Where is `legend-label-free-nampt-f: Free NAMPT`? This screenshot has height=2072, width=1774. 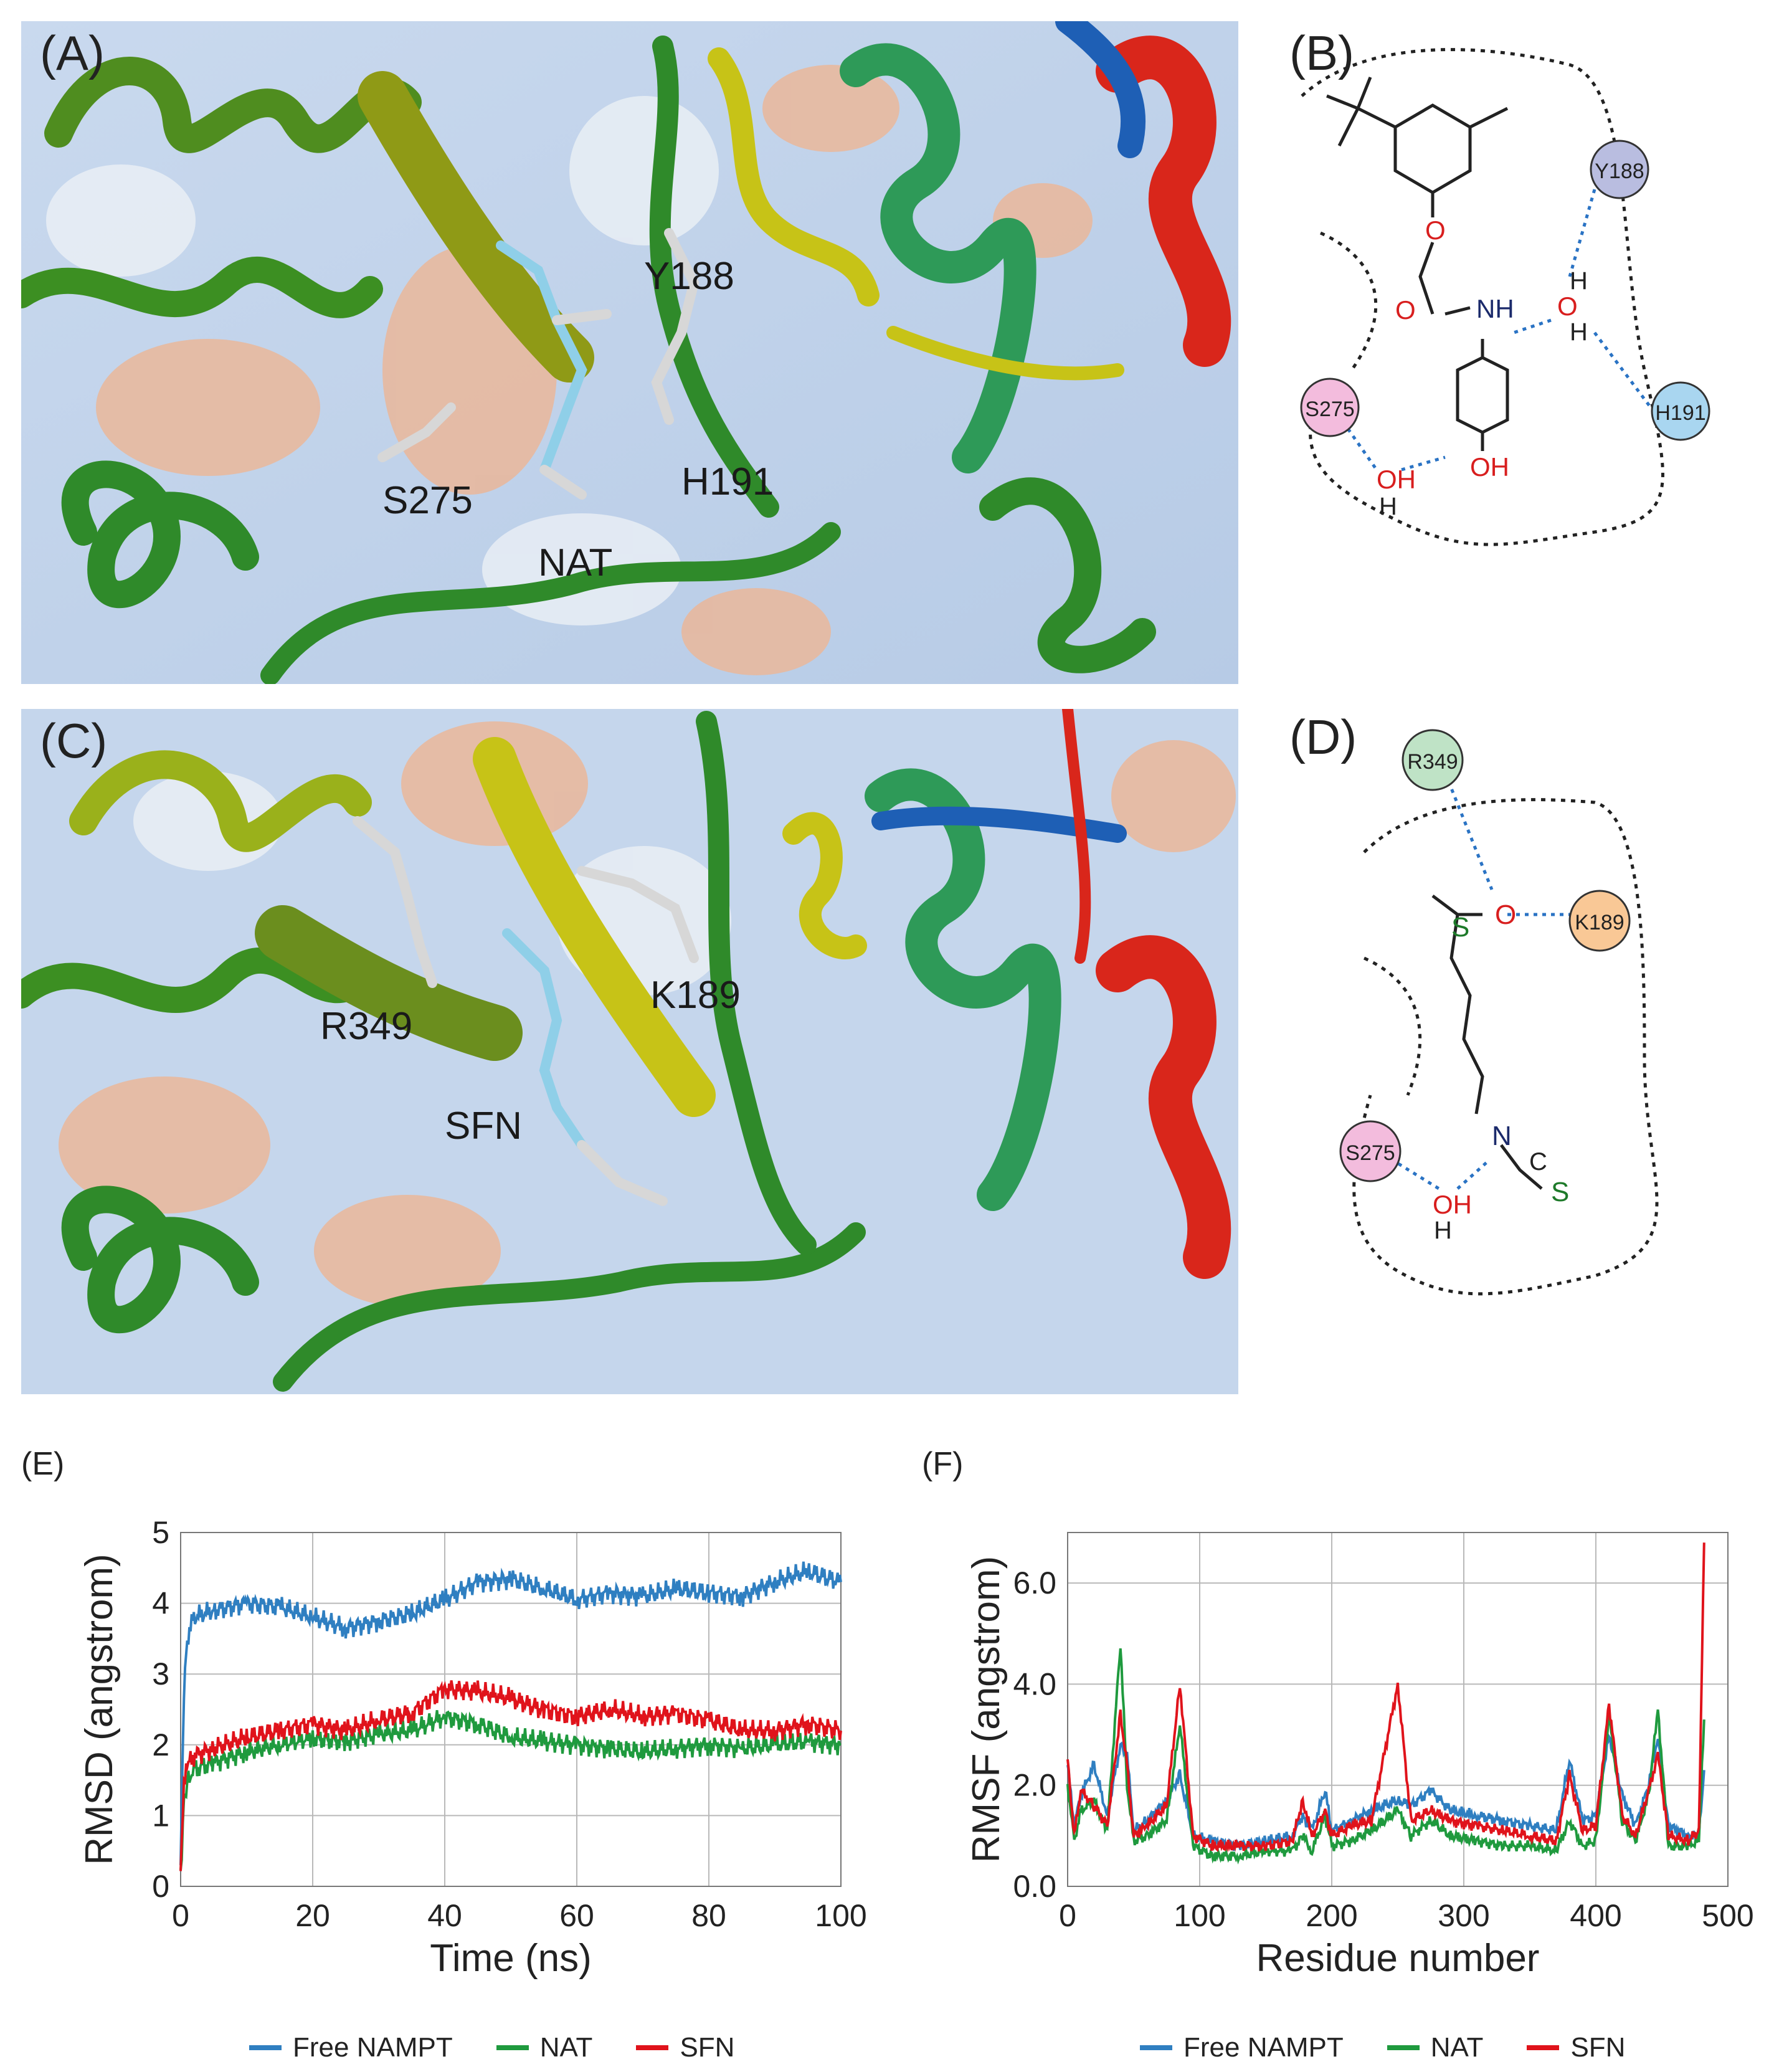
legend-label-free-nampt-f: Free NAMPT is located at coordinates (1264, 2047).